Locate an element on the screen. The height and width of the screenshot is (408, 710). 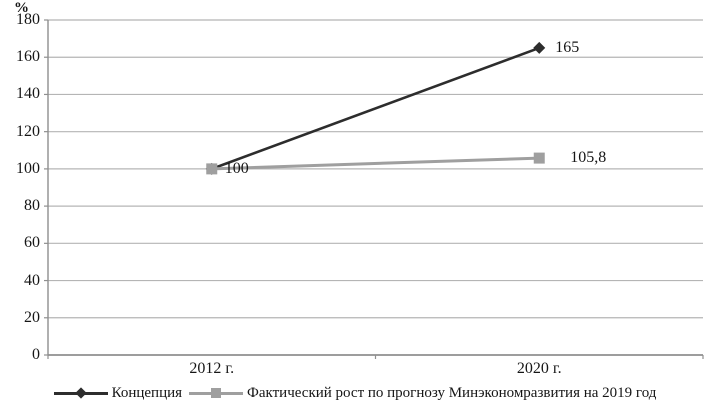
y-tick-label: 40 is located at coordinates (32, 280).